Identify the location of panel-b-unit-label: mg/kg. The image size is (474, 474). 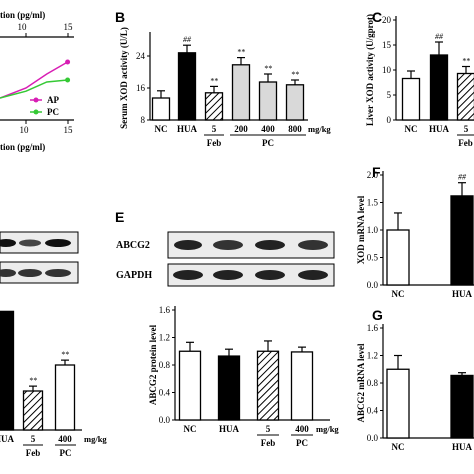
(319, 129).